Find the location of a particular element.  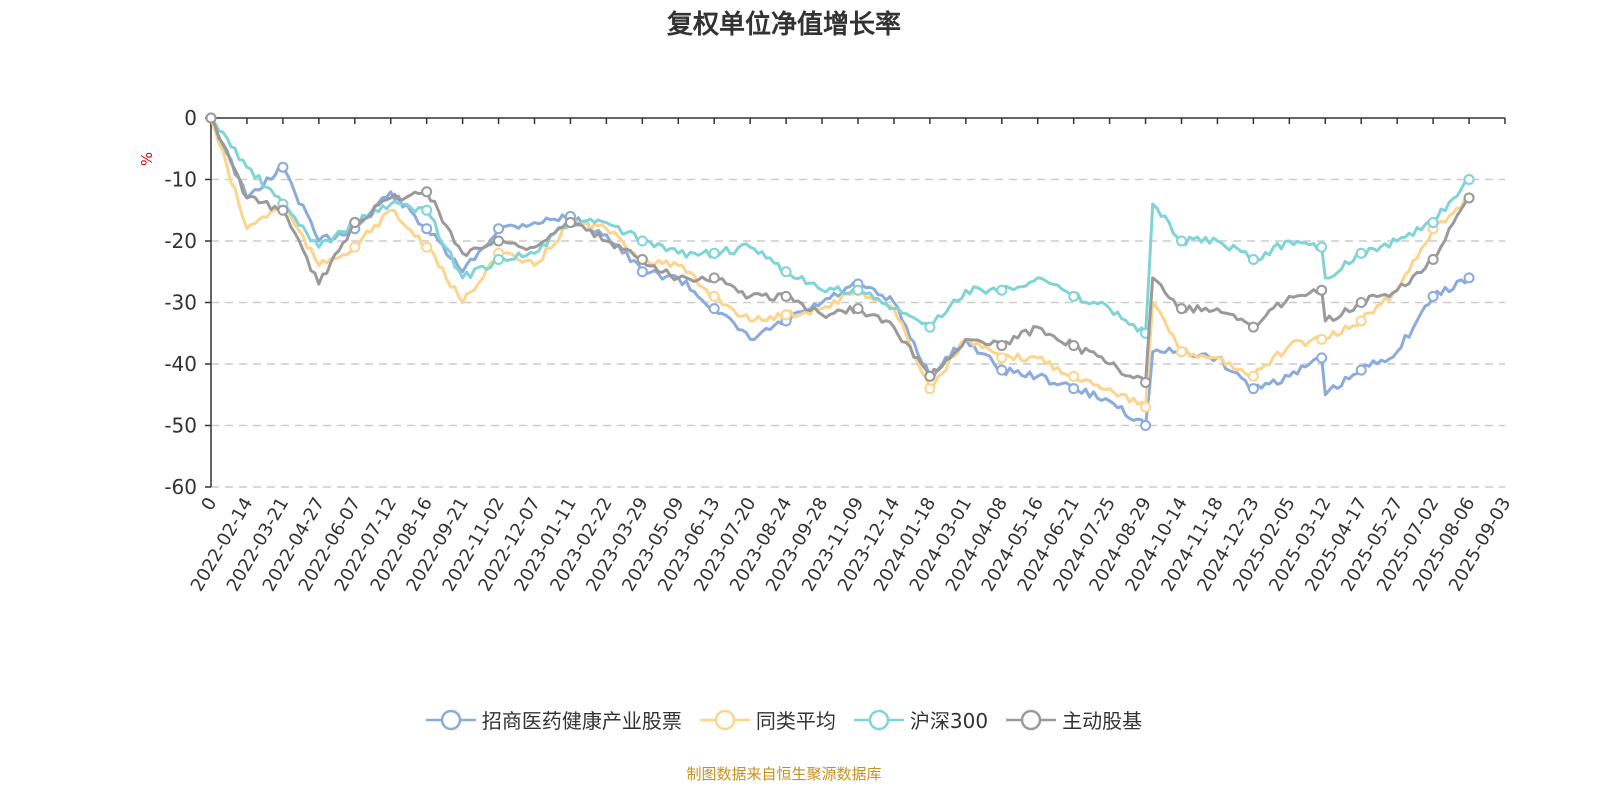

chart-title: 复权单位净值增长率 is located at coordinates (783, 25).